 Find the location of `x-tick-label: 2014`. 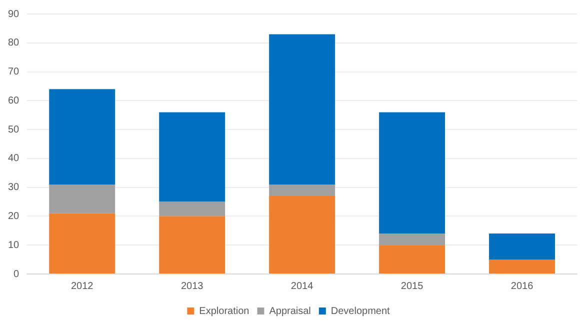

x-tick-label: 2014 is located at coordinates (302, 286).